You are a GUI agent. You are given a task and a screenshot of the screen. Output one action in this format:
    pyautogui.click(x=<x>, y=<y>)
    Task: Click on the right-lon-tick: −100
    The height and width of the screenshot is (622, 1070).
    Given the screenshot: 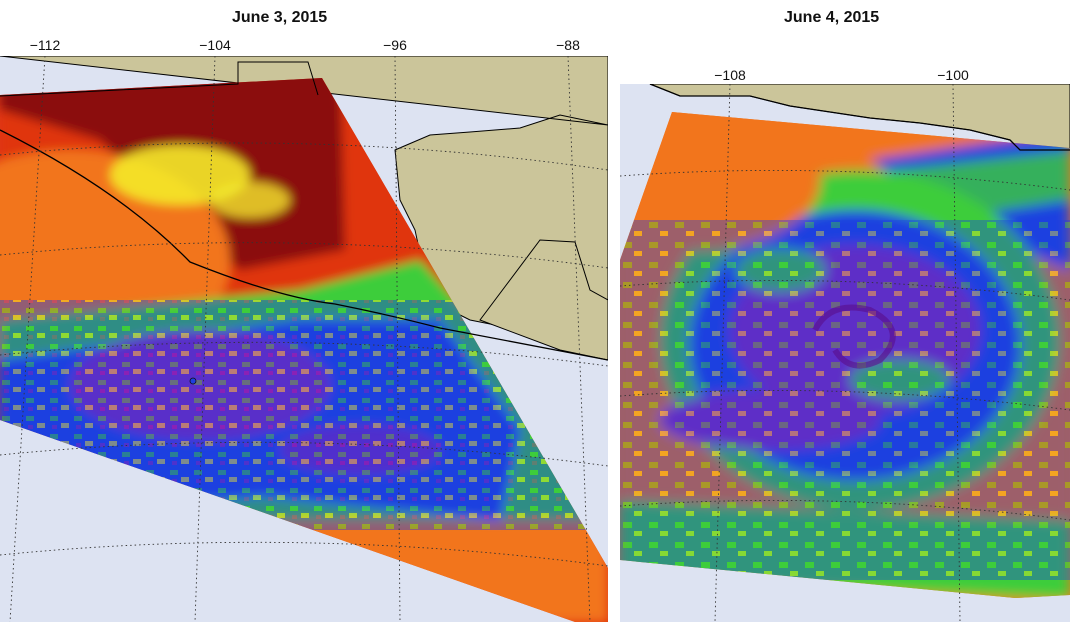 What is the action you would take?
    pyautogui.click(x=953, y=75)
    